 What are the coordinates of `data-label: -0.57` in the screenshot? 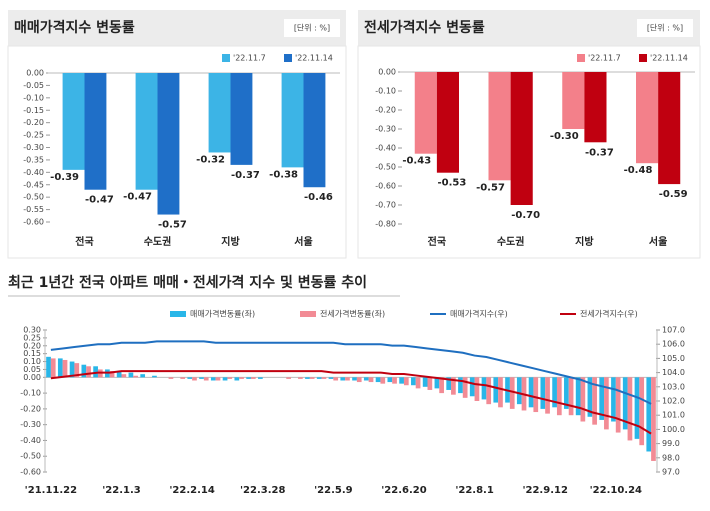 It's located at (490, 187).